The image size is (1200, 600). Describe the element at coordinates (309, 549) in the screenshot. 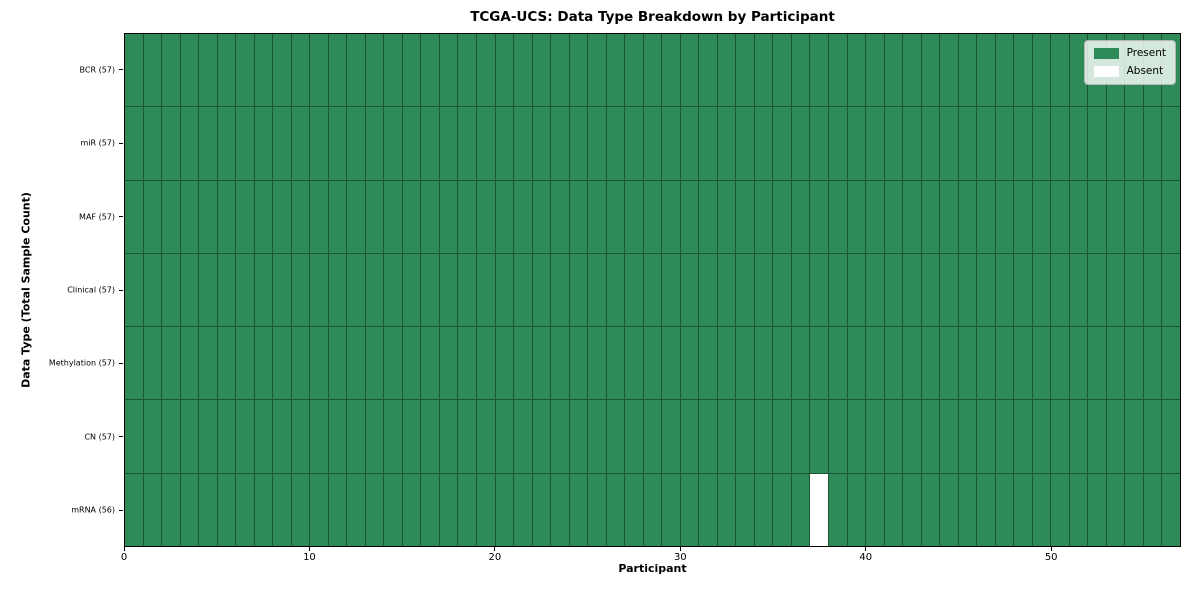

I see `x-tick-mark` at that location.